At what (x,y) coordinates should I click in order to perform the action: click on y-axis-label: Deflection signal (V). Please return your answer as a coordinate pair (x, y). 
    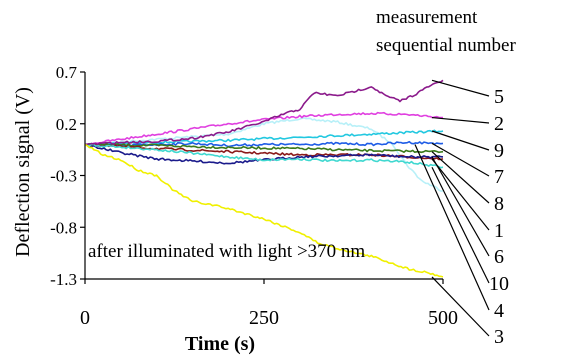
    Looking at the image, I should click on (23, 172).